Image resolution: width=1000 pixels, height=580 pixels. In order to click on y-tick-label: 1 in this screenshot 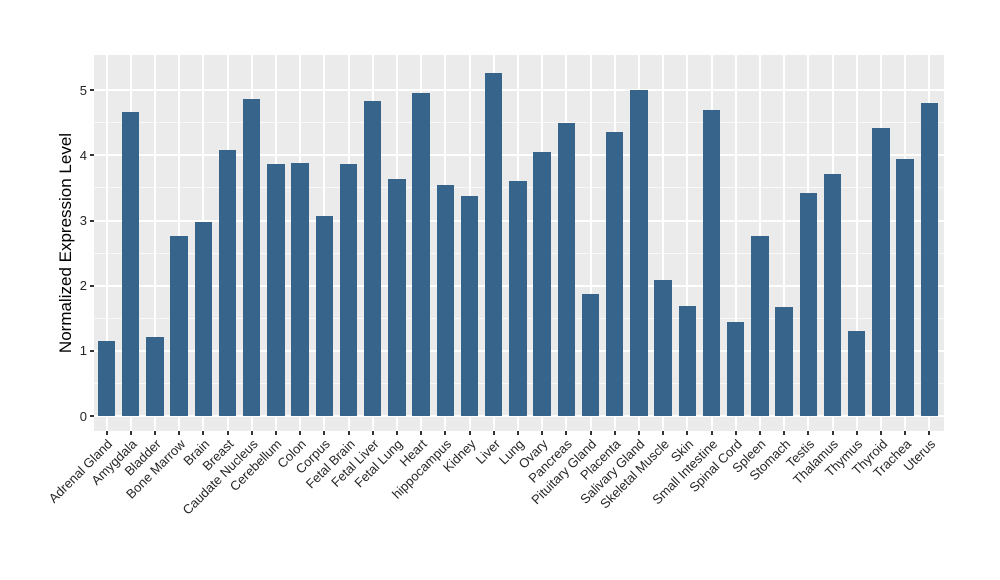, I will do `click(83, 351)`.